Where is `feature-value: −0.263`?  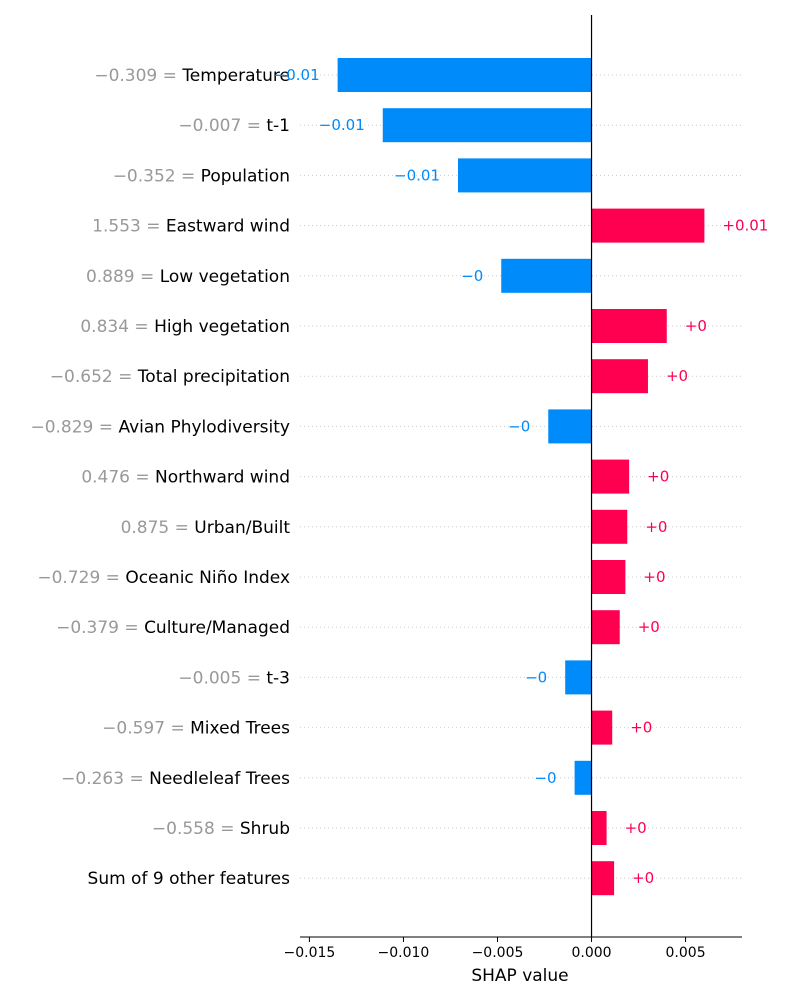 feature-value: −0.263 is located at coordinates (92, 779).